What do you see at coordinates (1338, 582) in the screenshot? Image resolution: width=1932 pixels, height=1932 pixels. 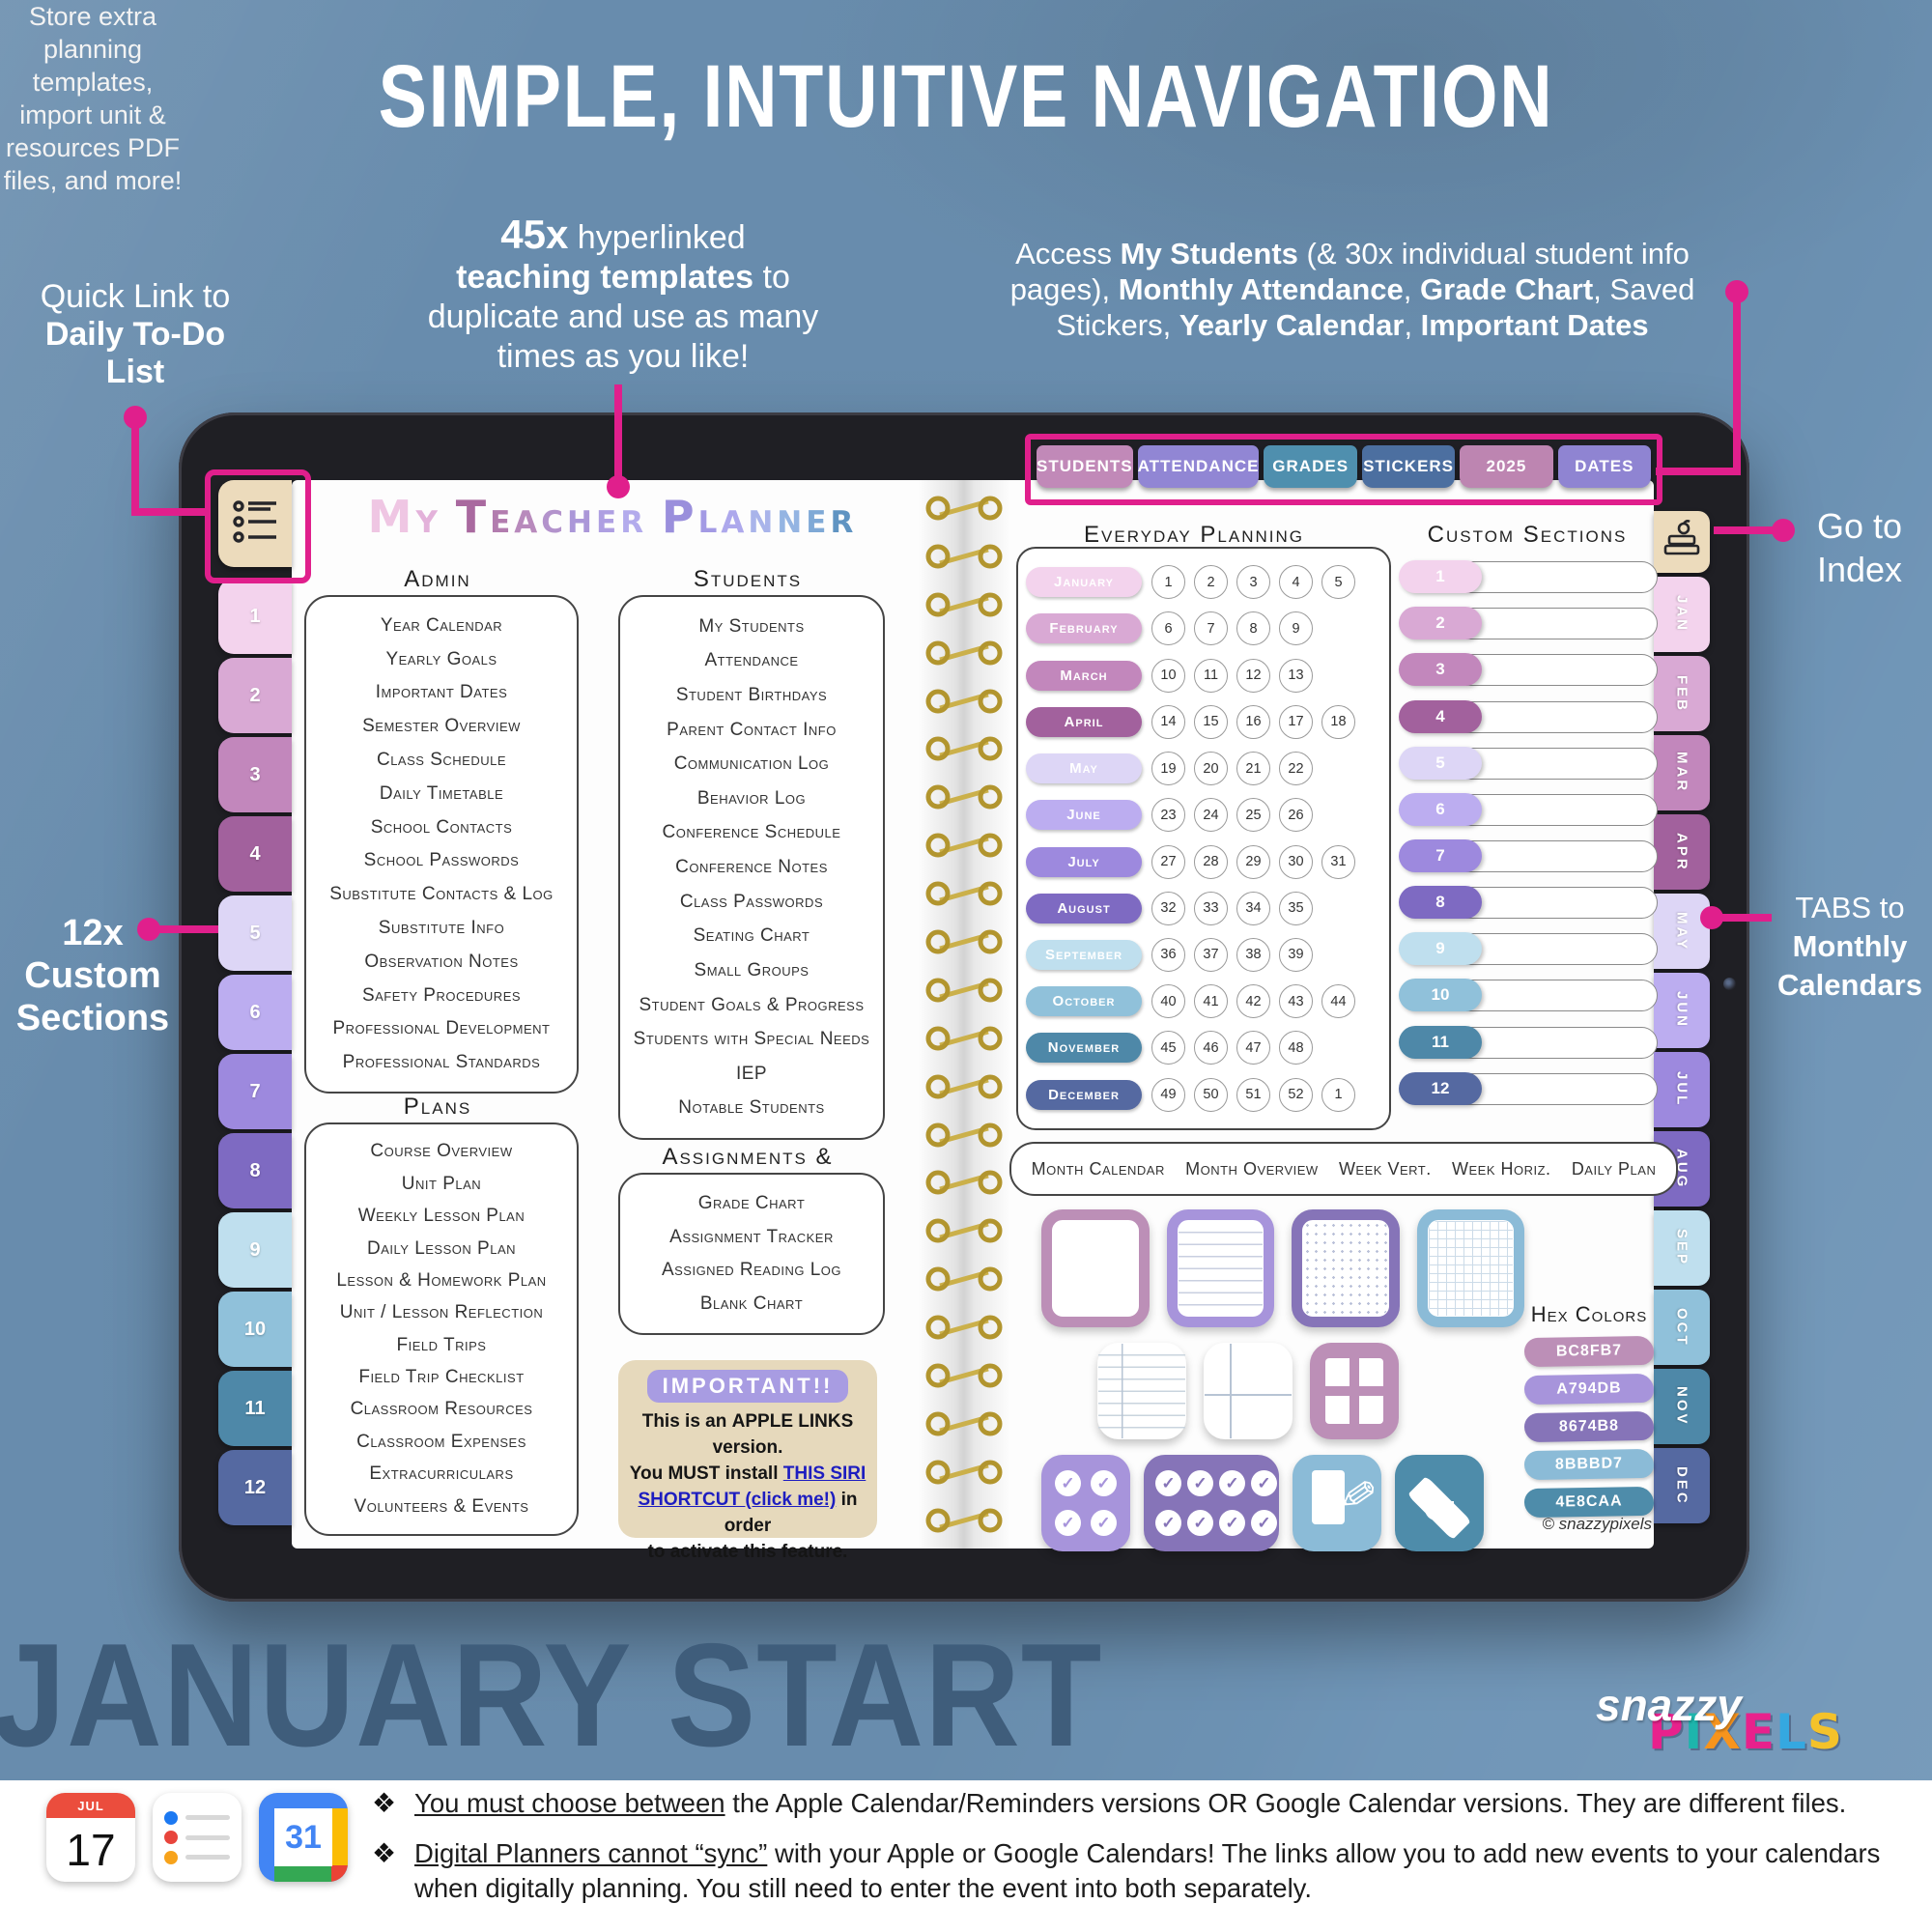 I see `week-number-link: 5` at bounding box center [1338, 582].